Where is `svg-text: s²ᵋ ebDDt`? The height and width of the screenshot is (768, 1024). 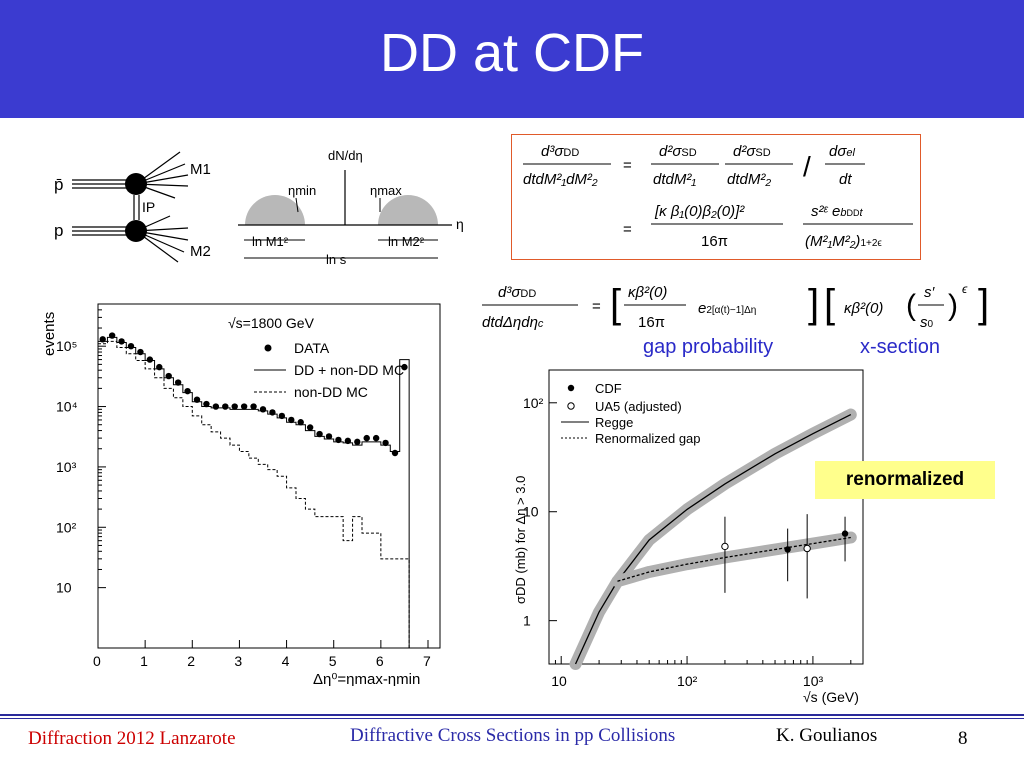 svg-text: s²ᵋ ebDDt is located at coordinates (837, 211).